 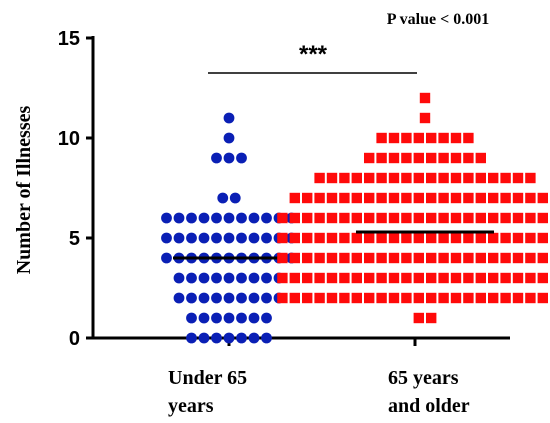 I want to click on x-category-label-line: 65 years, so click(x=423, y=378).